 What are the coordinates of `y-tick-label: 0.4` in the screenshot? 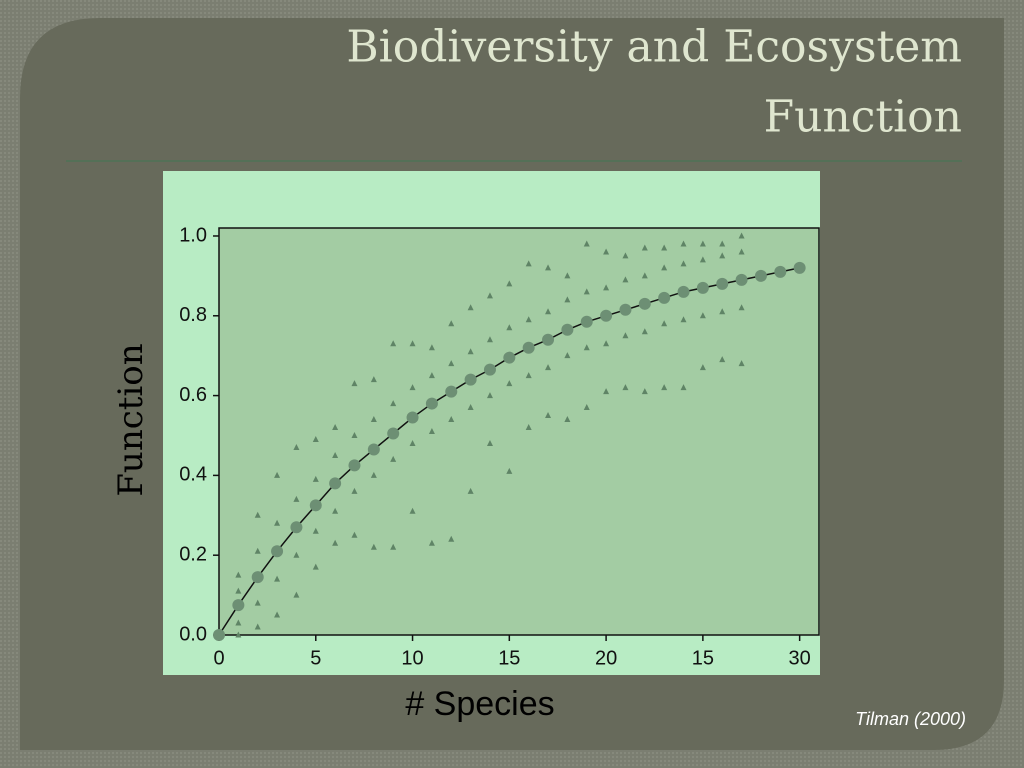 It's located at (193, 475).